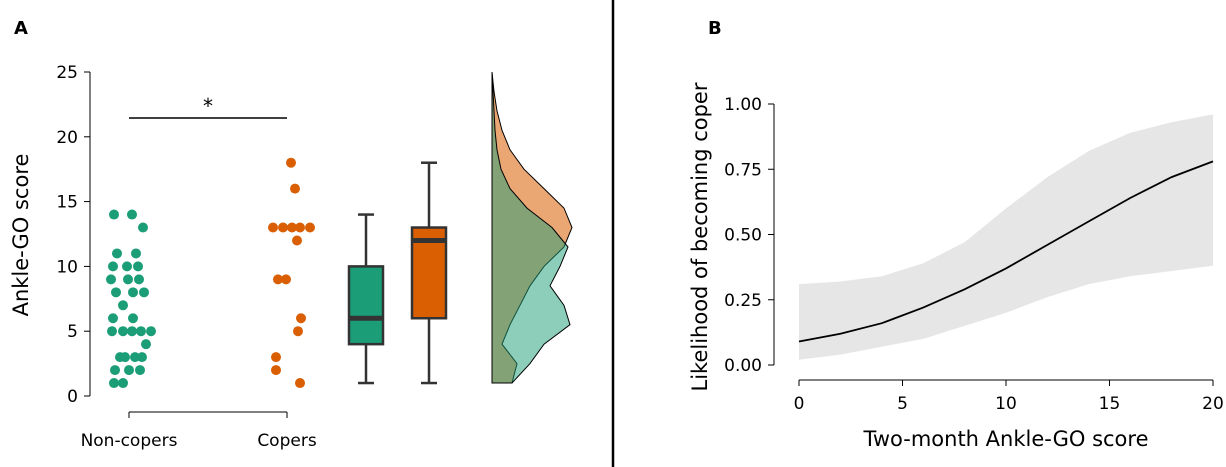 The width and height of the screenshot is (1226, 467). What do you see at coordinates (743, 366) in the screenshot?
I see `b-y-tick-label: 0.00` at bounding box center [743, 366].